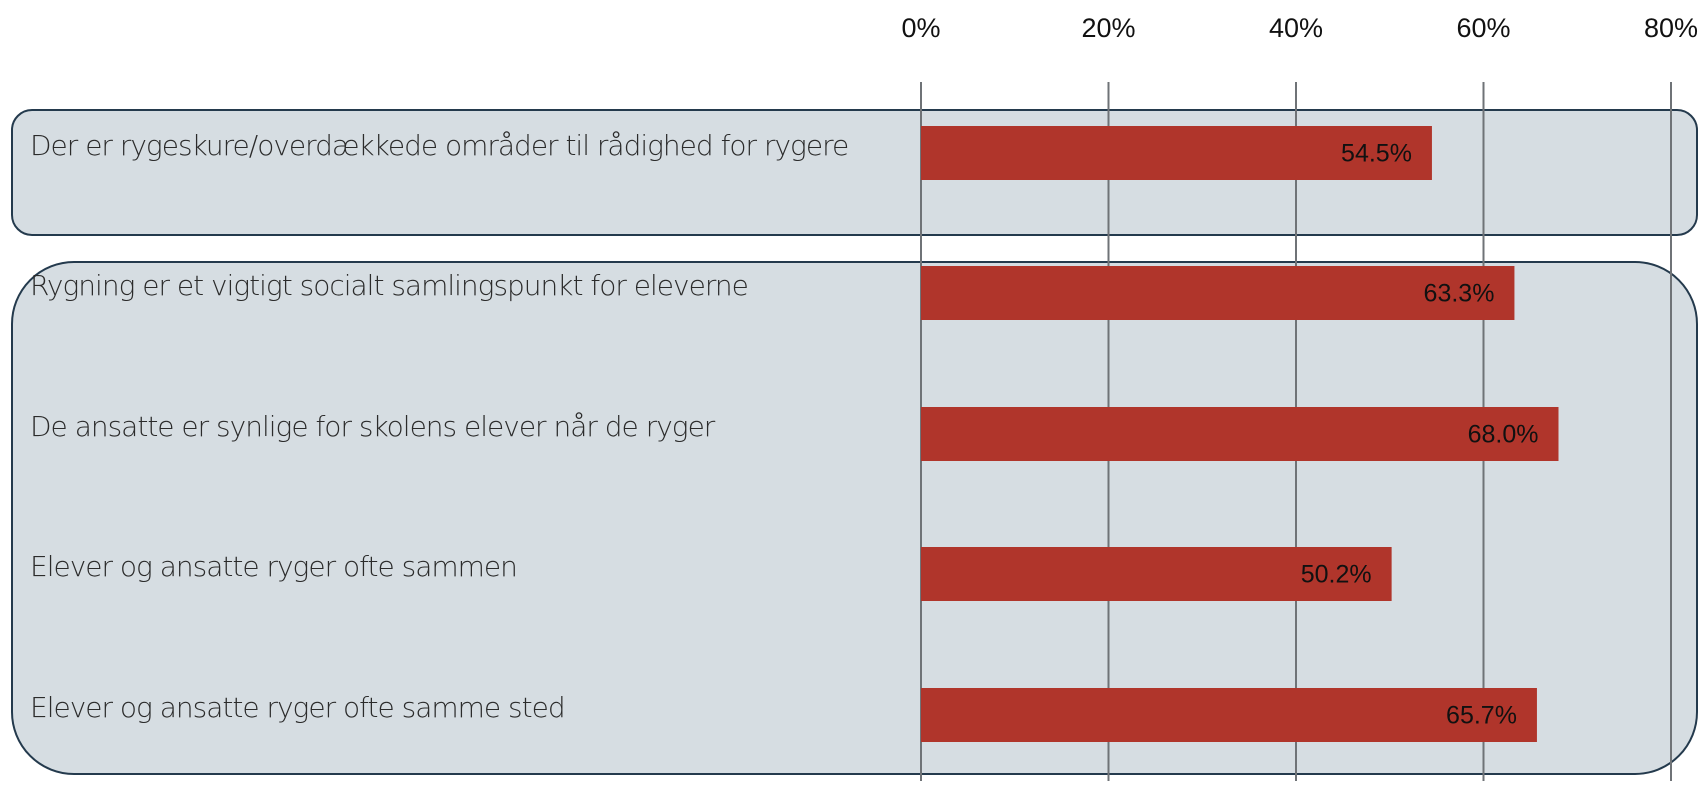 The width and height of the screenshot is (1704, 786). I want to click on x-tick-label: 0%, so click(920, 28).